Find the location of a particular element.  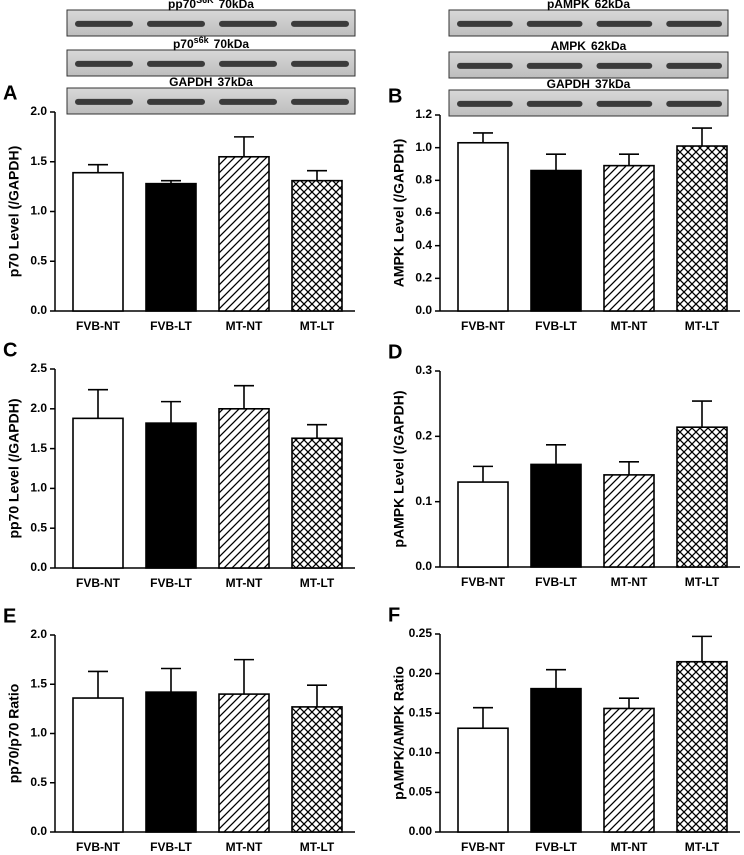

y-tick-label: 2.5 is located at coordinates (38, 368).